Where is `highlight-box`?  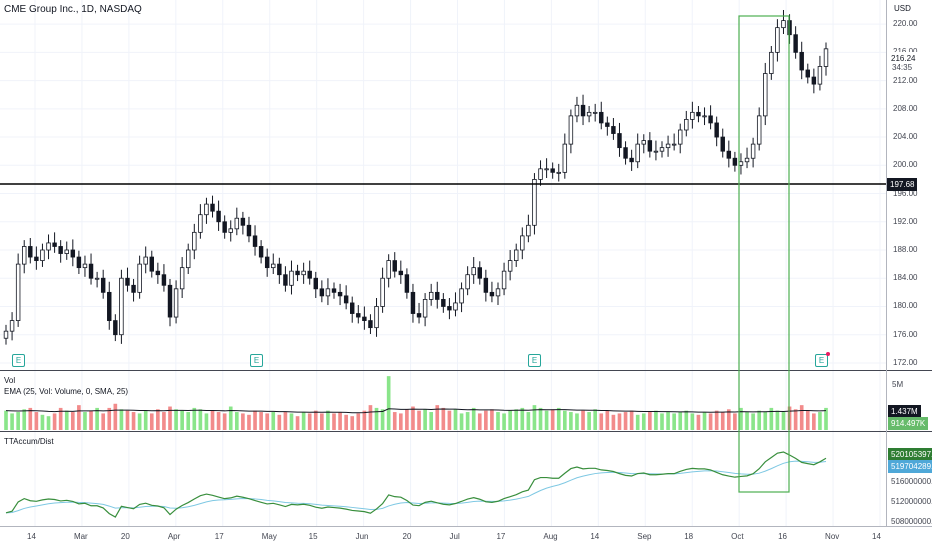
highlight-box is located at coordinates (764, 254).